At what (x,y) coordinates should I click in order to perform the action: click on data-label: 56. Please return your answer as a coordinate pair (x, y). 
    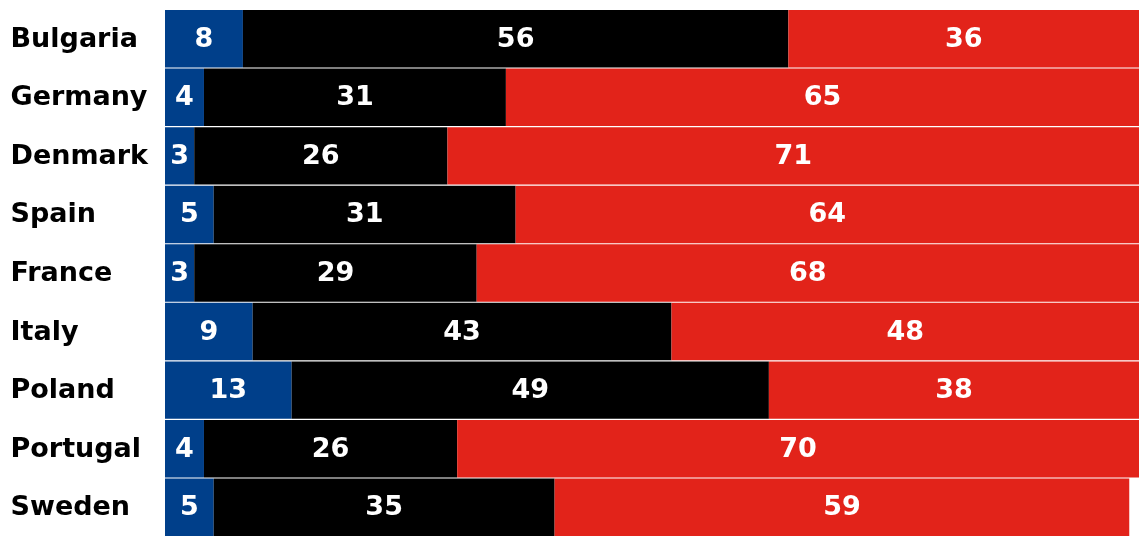
    Looking at the image, I should click on (515, 37).